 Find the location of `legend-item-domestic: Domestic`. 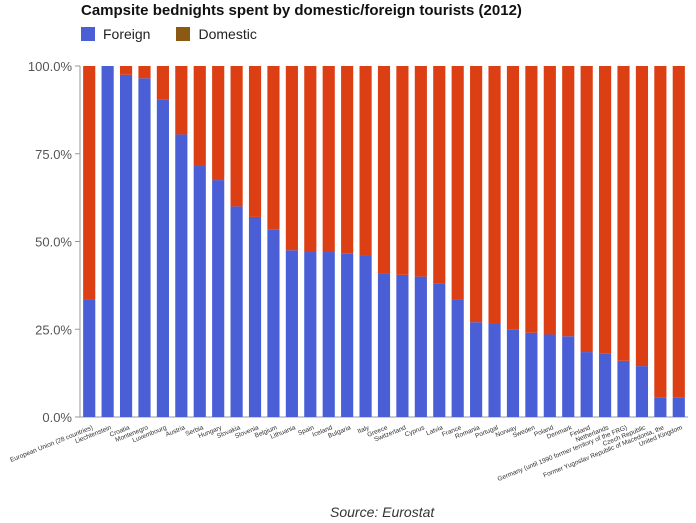

legend-item-domestic: Domestic is located at coordinates (216, 34).